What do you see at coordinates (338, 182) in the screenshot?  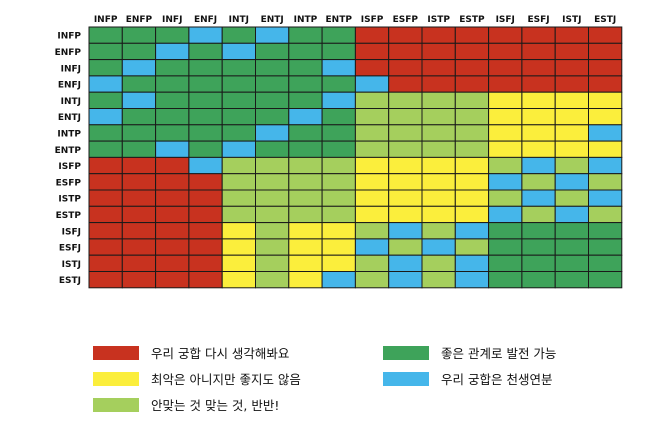 I see `cell-esfp-entp` at bounding box center [338, 182].